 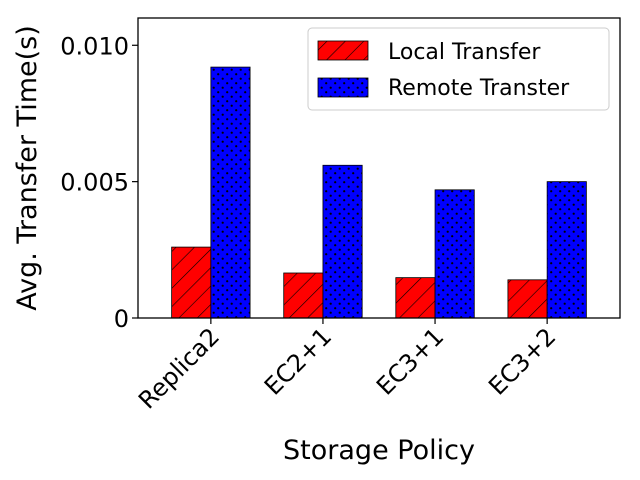 What do you see at coordinates (191, 282) in the screenshot?
I see `bar-local-transfer-replica2` at bounding box center [191, 282].